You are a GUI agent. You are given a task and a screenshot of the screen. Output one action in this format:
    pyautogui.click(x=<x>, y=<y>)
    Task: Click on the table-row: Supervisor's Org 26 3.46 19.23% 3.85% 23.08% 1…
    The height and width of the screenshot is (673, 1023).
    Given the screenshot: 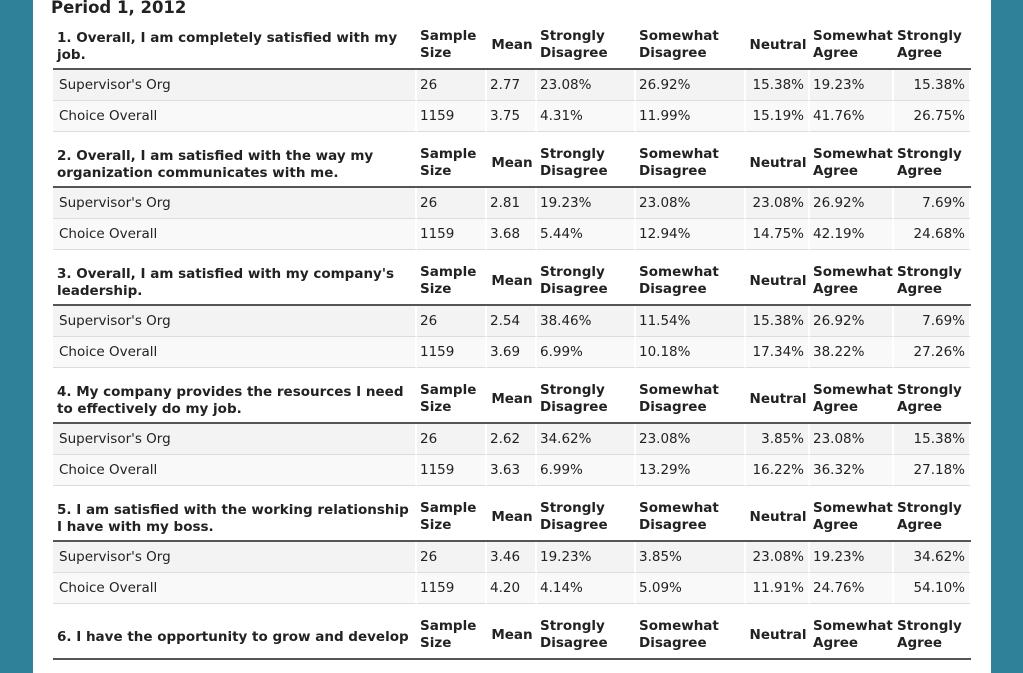 What is the action you would take?
    pyautogui.click(x=512, y=557)
    